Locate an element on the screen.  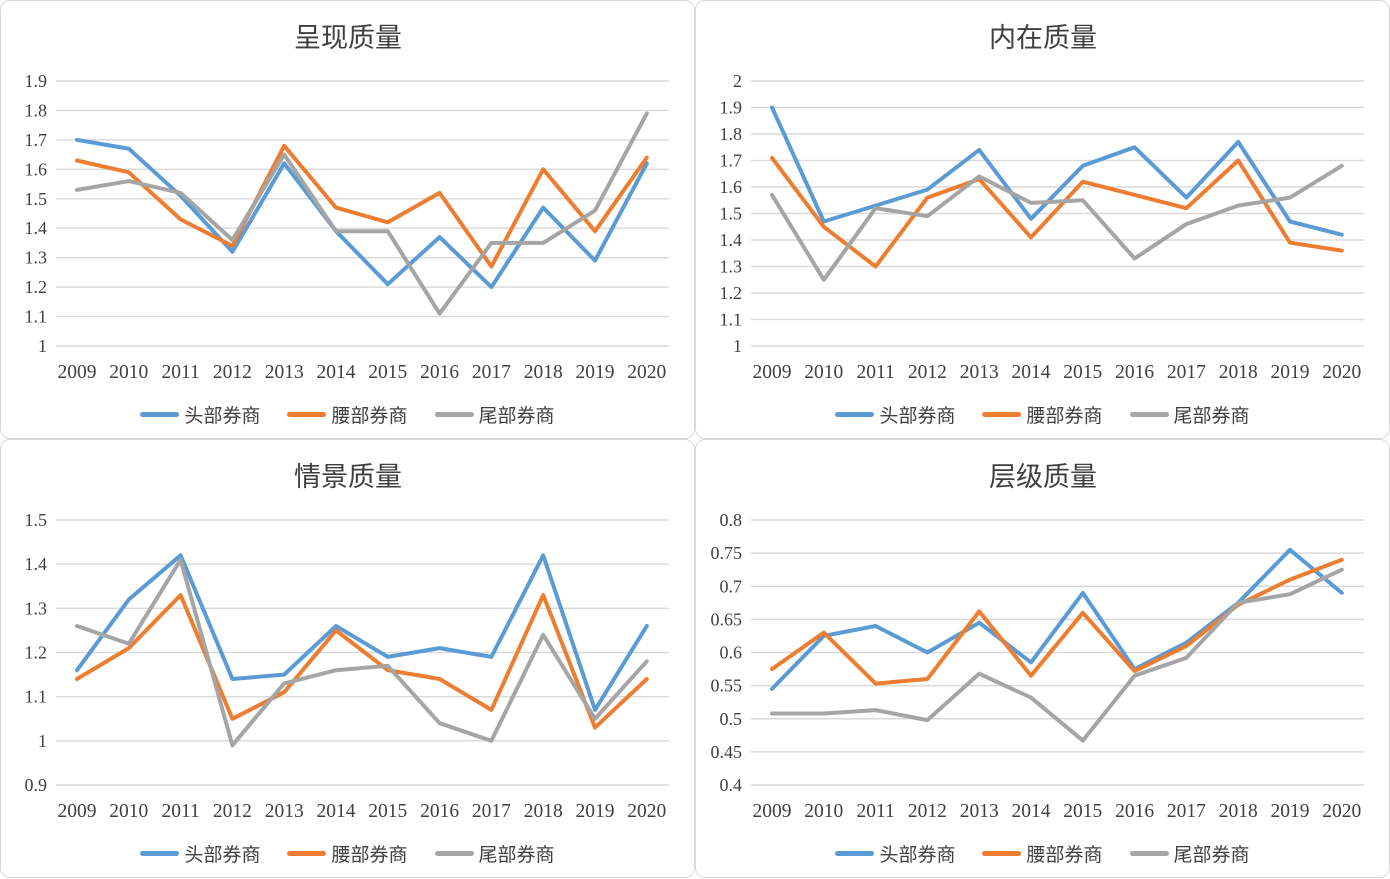
y-tick-label: 0.5 is located at coordinates (731, 719).